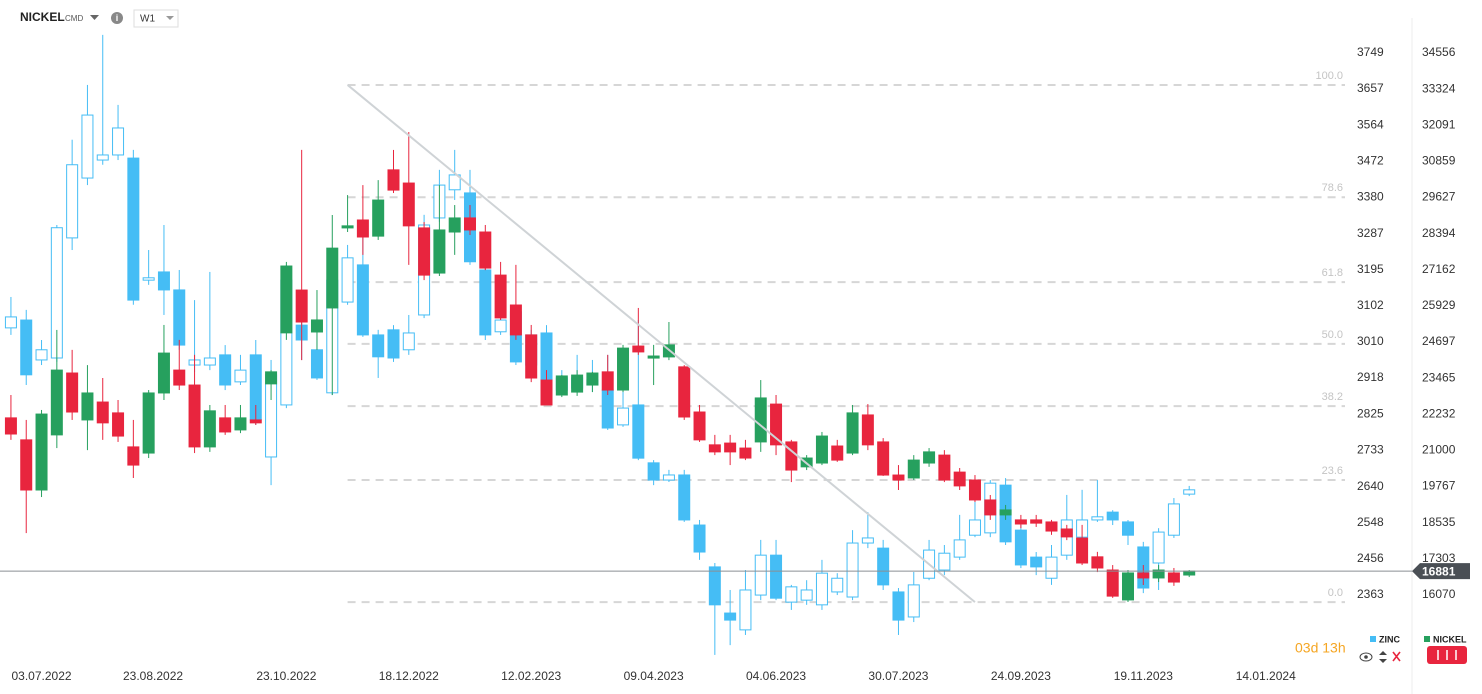 The width and height of the screenshot is (1482, 694). I want to click on interval: W1, so click(147, 19).